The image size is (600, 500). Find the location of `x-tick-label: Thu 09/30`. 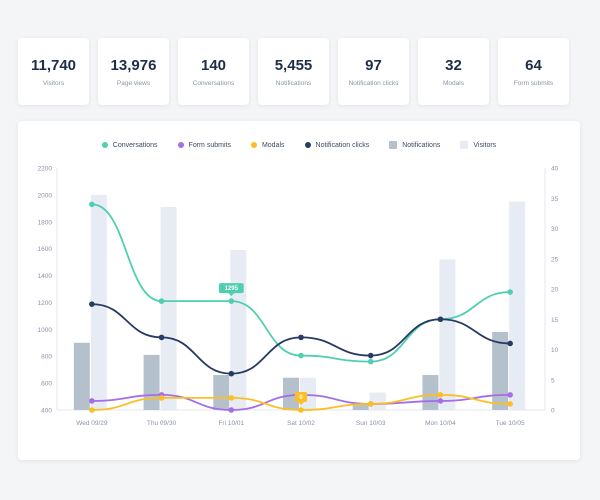

x-tick-label: Thu 09/30 is located at coordinates (162, 423).